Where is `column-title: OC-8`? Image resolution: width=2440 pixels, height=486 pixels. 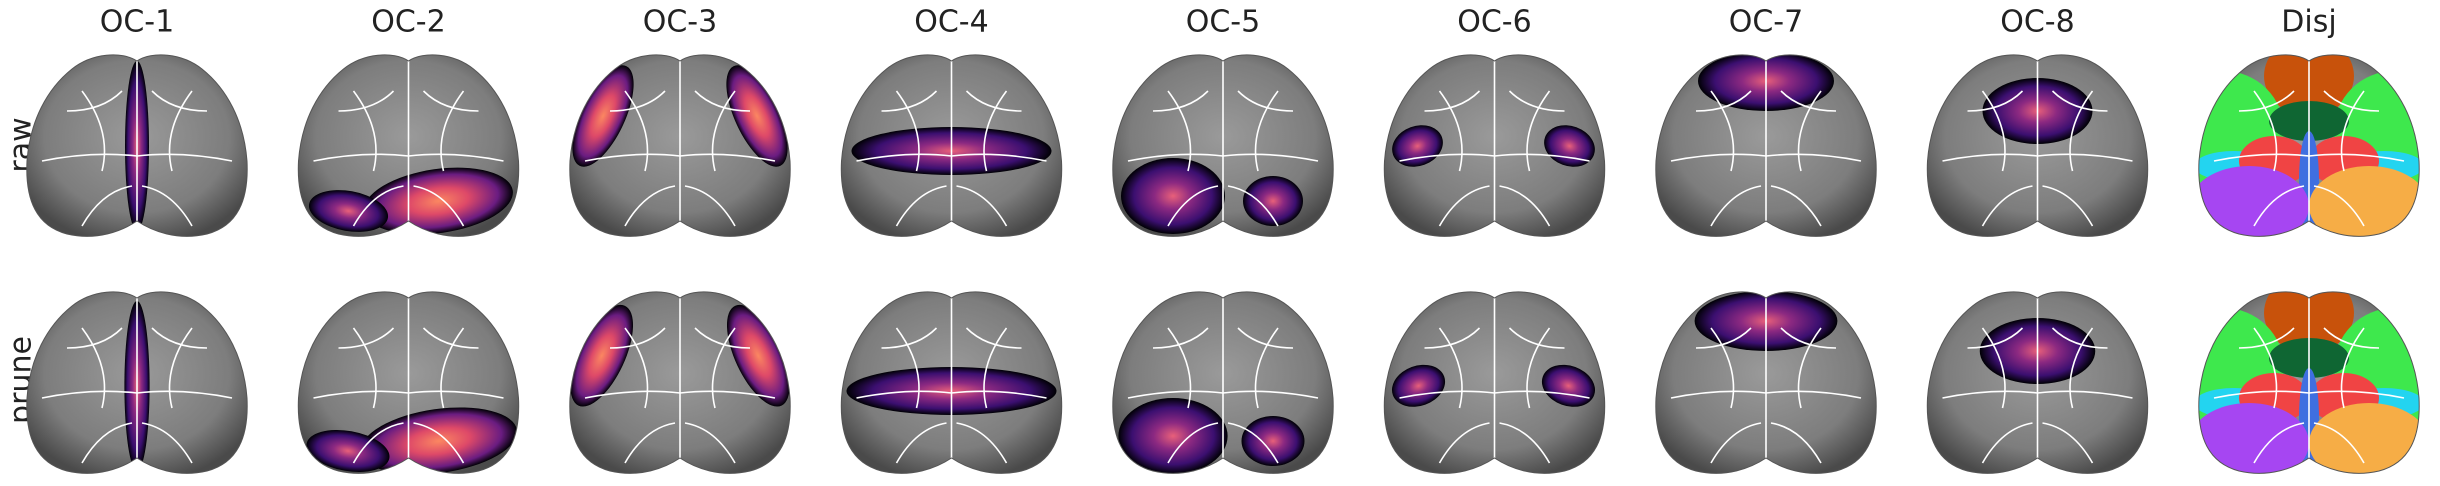
column-title: OC-8 is located at coordinates (2037, 22).